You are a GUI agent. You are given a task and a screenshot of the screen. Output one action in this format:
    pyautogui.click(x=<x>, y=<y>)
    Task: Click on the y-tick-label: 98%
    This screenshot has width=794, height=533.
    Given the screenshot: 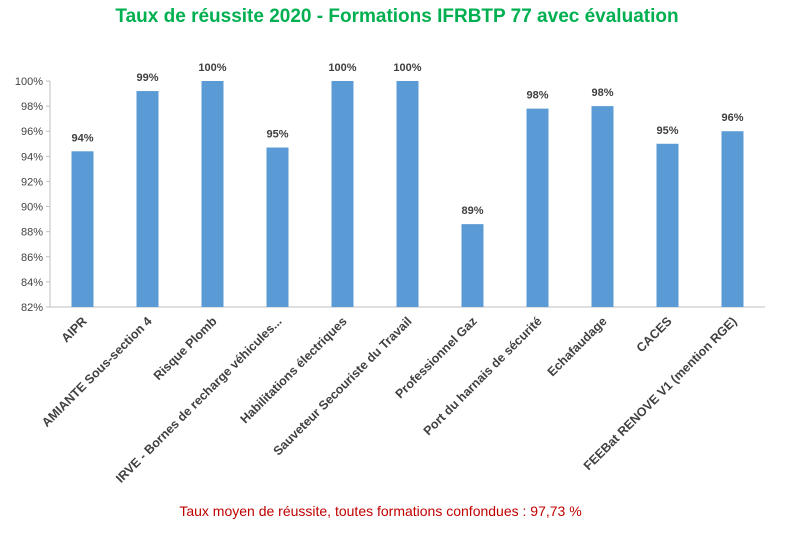 What is the action you would take?
    pyautogui.click(x=32, y=107)
    